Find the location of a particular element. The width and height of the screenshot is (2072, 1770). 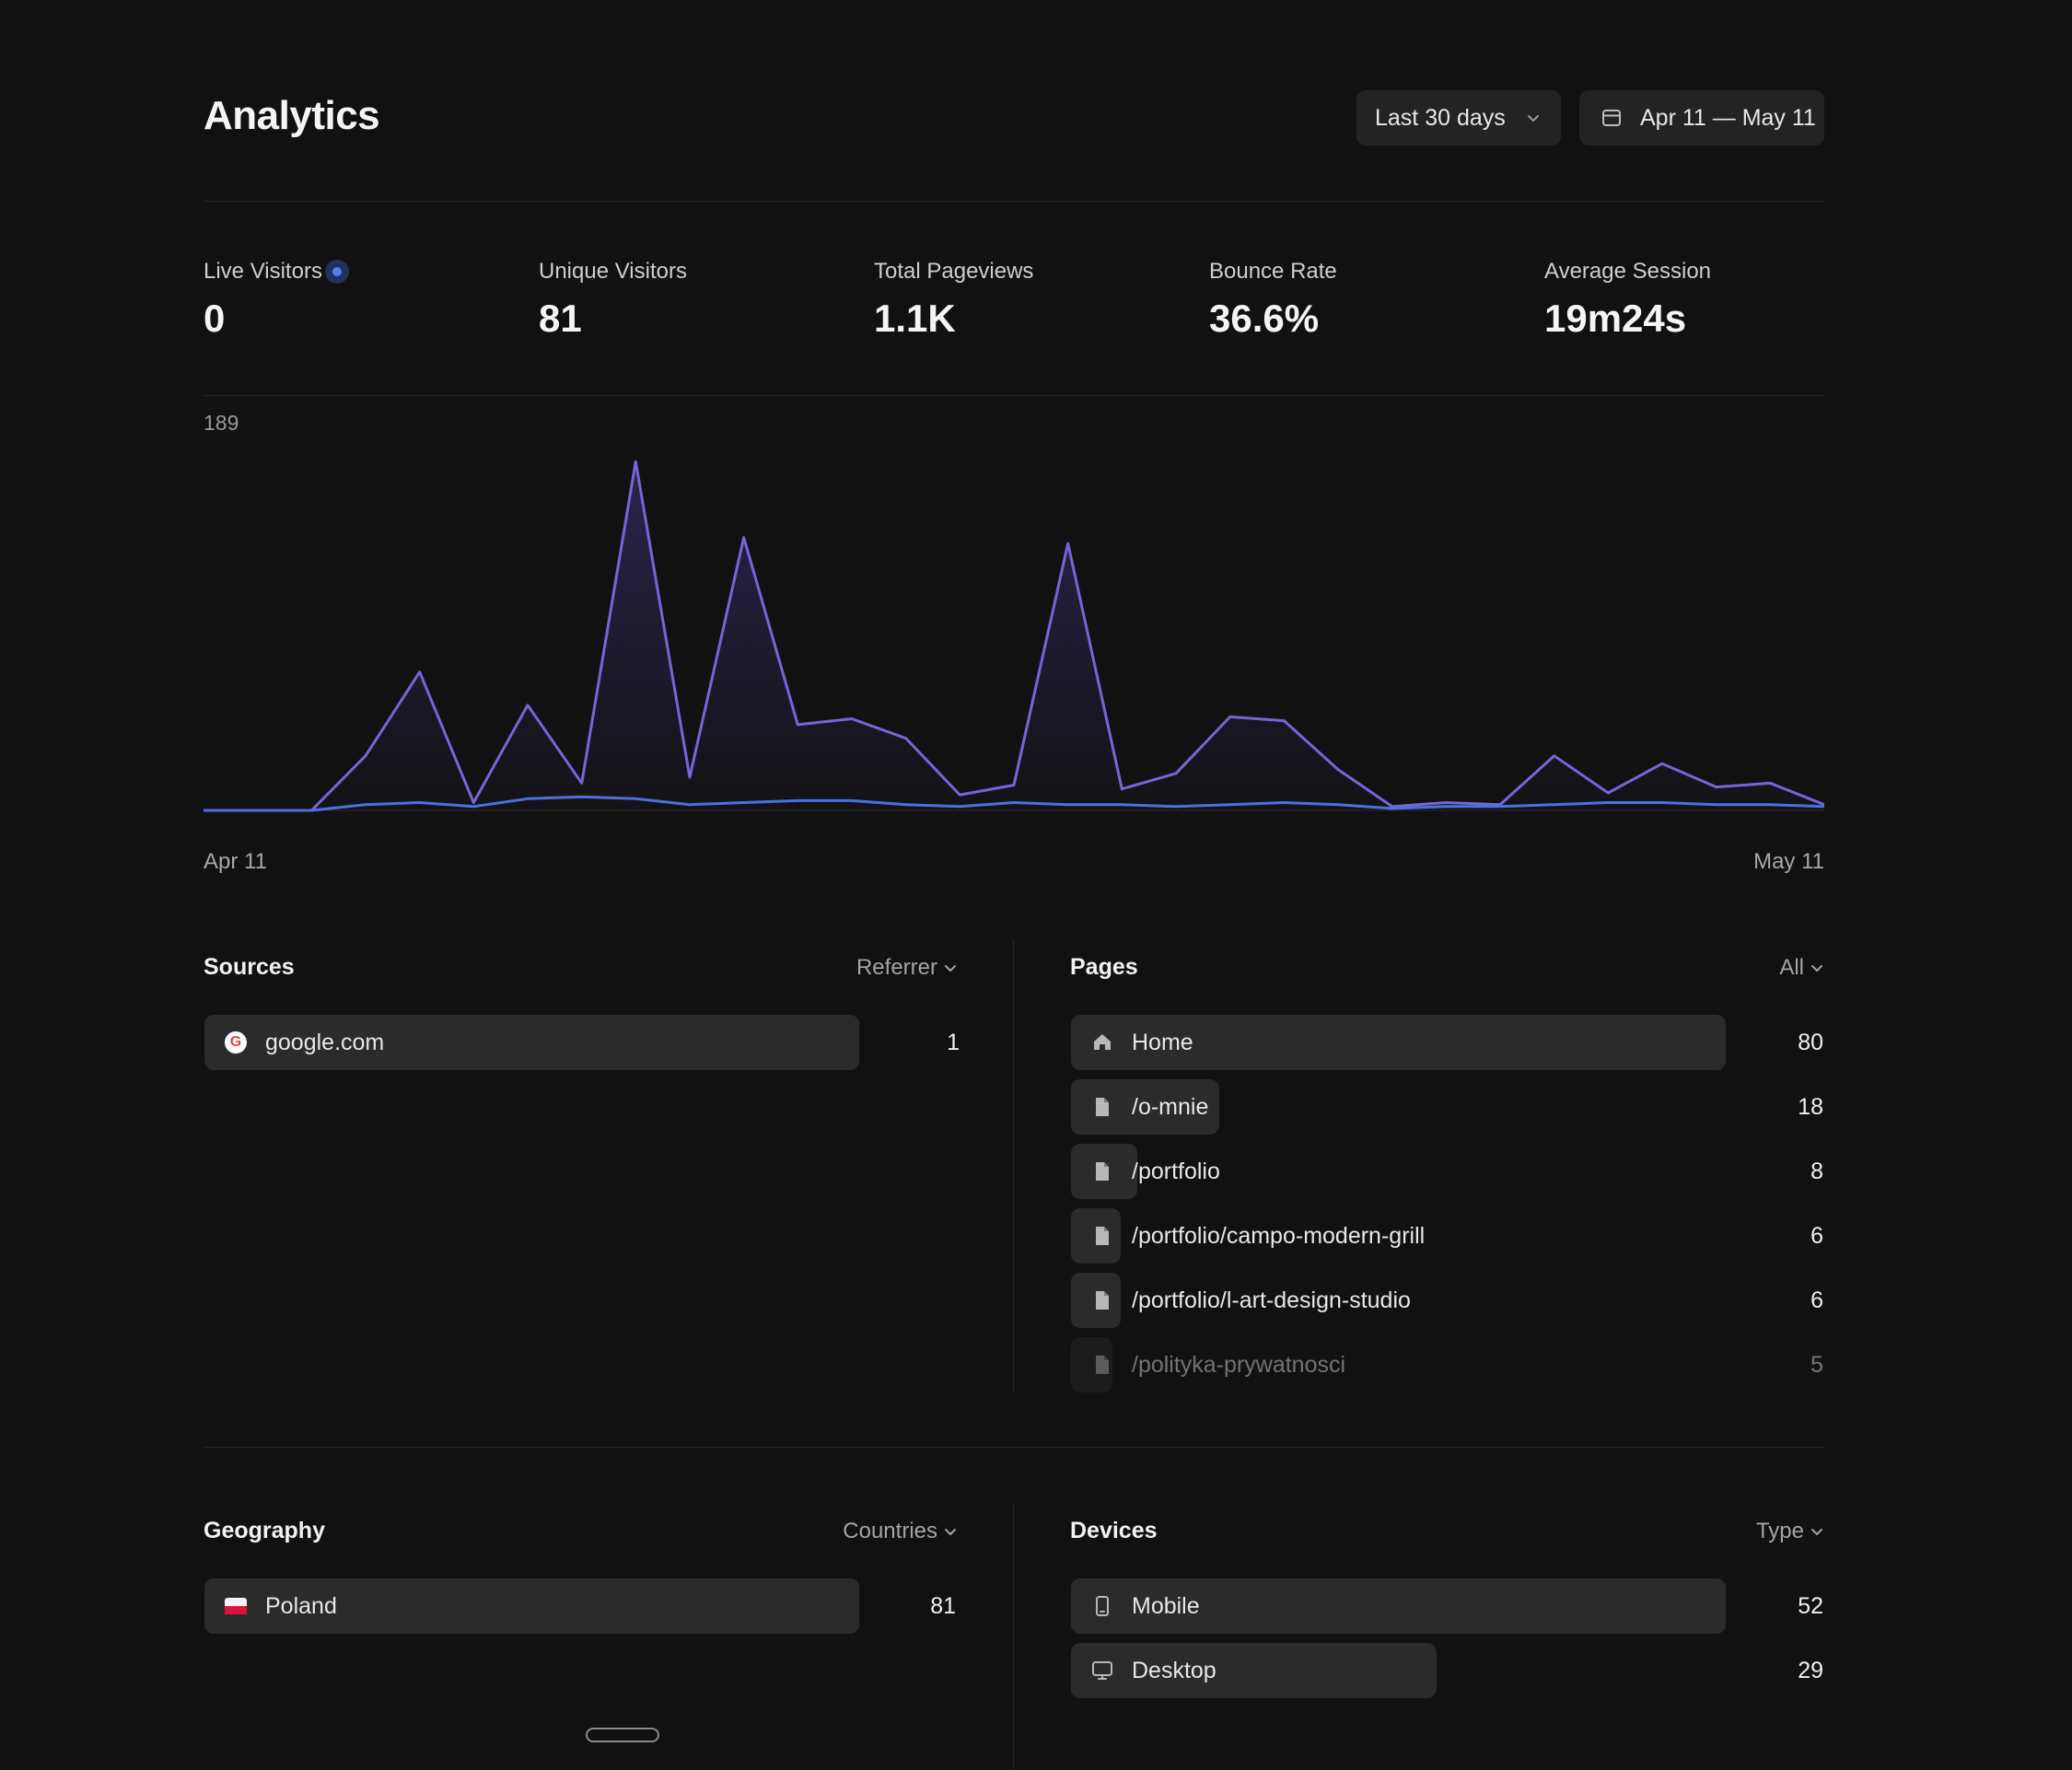

country-row: Poland 81 is located at coordinates (580, 1606).